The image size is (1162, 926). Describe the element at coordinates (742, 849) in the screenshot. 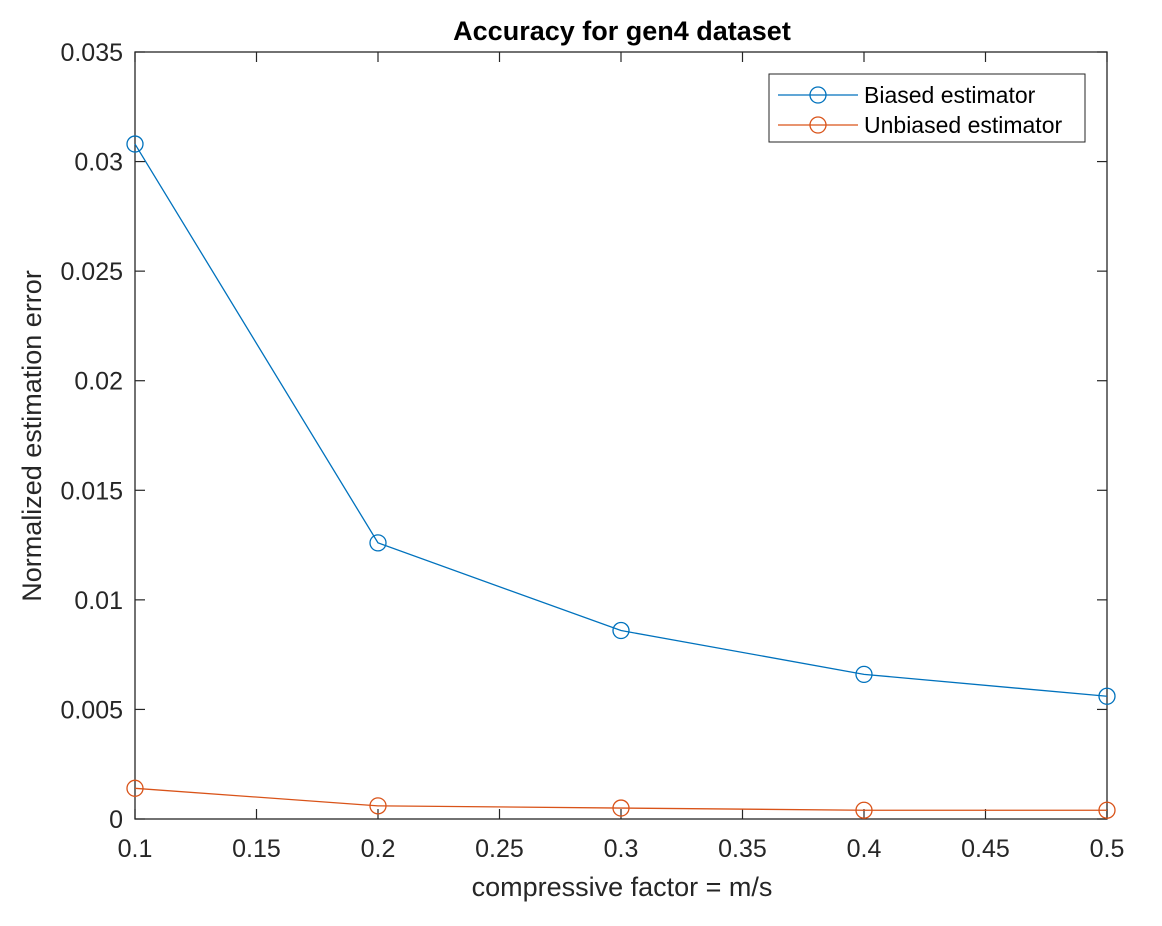

I see `x-tick-label: 0.35` at that location.